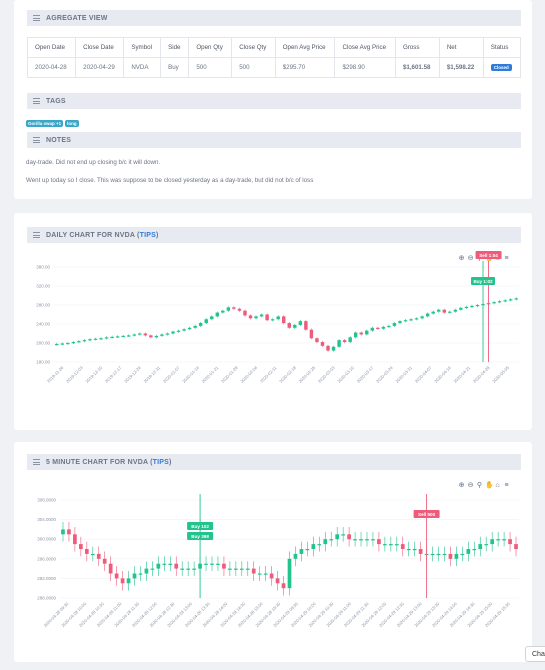  Describe the element at coordinates (307, 374) in the screenshot. I see `x-tick-label: 2020-02-25` at that location.